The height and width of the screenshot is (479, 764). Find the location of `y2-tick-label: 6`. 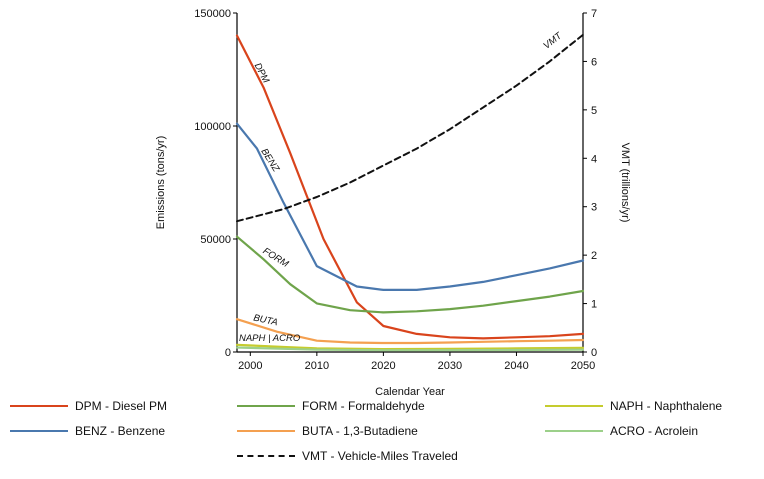

y2-tick-label: 6 is located at coordinates (594, 62).